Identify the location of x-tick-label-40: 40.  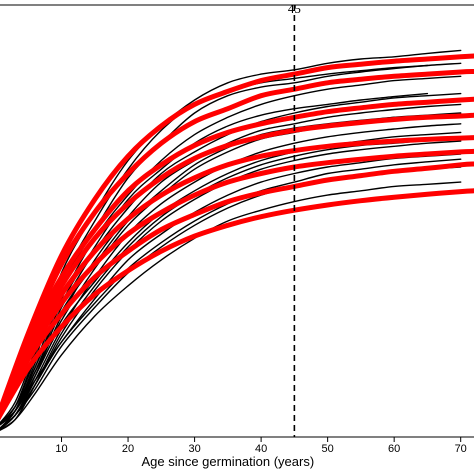
(261, 449).